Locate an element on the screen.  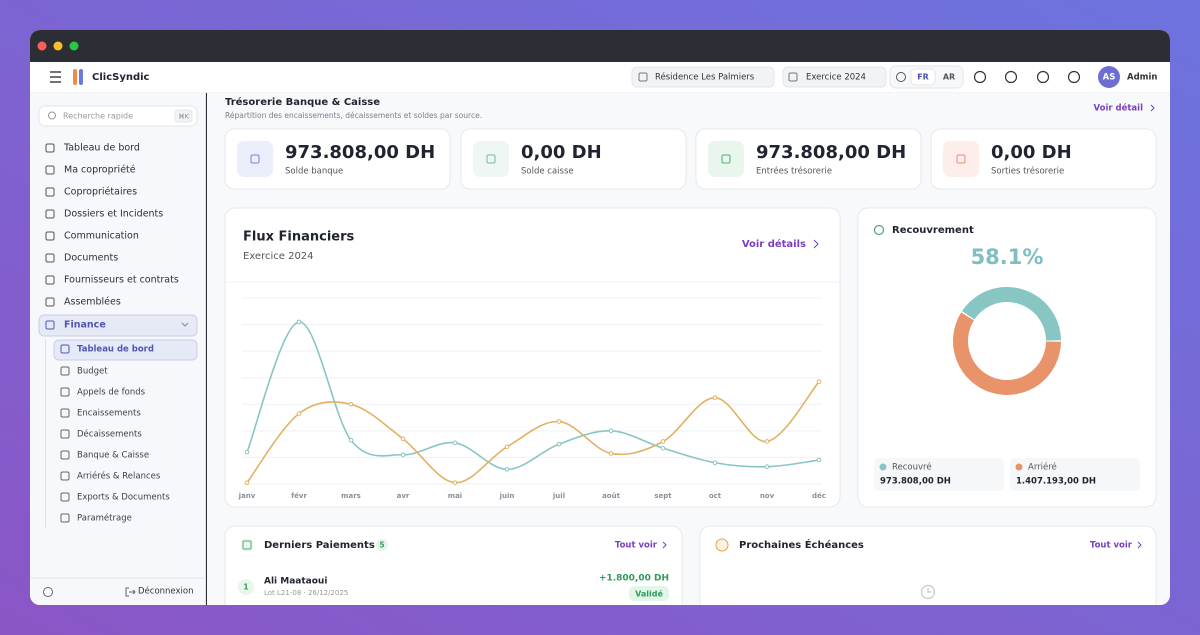
row-index: 1 is located at coordinates (245, 587).